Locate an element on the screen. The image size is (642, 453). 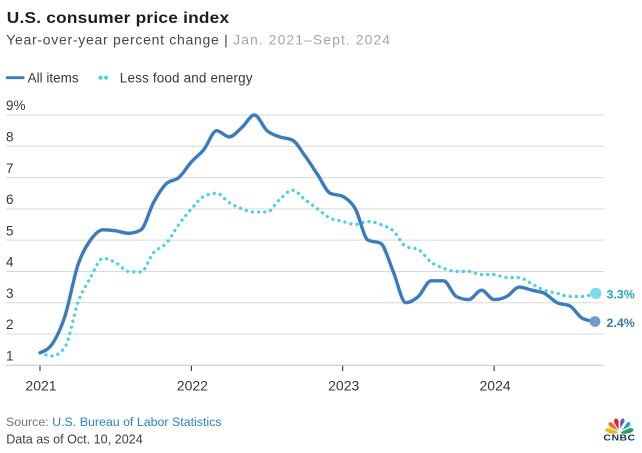
svg-text: CNBC is located at coordinates (619, 438).